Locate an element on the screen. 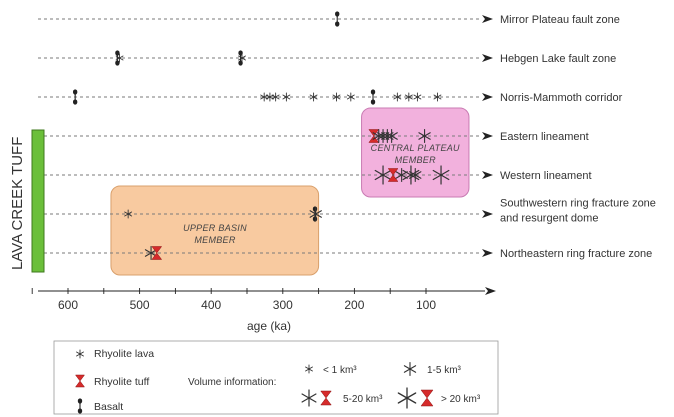 This screenshot has width=674, height=417. legend-lava-icon is located at coordinates (80, 354).